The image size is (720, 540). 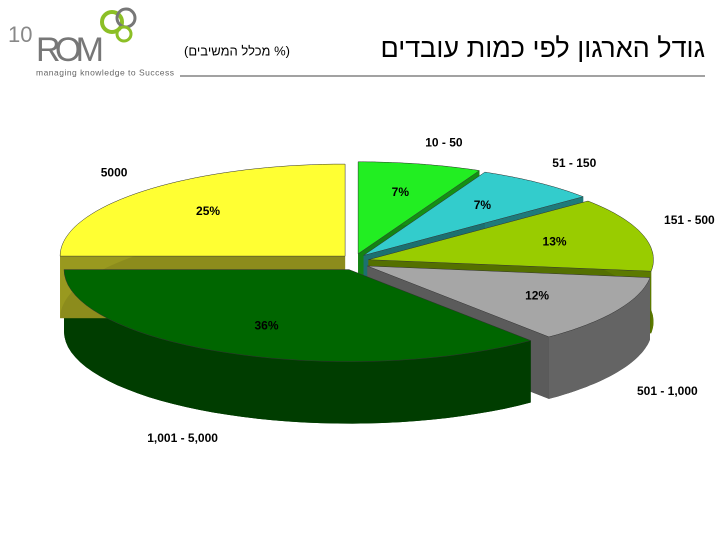 What do you see at coordinates (70, 50) in the screenshot?
I see `logo-name: ROM` at bounding box center [70, 50].